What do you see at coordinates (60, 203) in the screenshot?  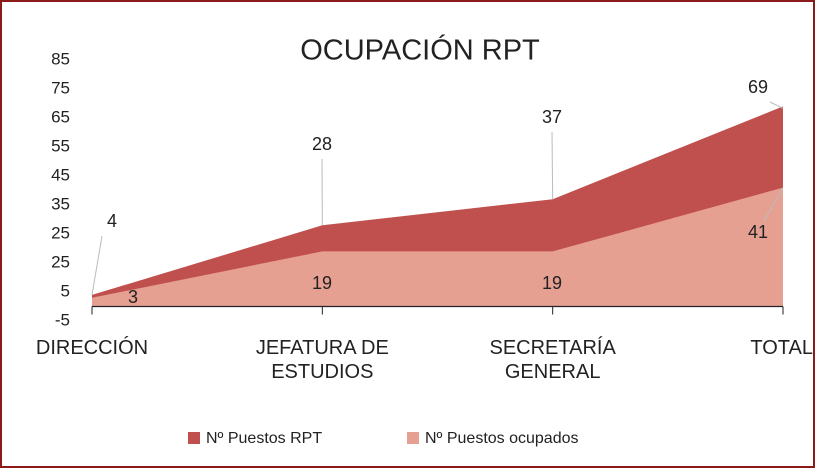 I see `y-tick-label: 35` at bounding box center [60, 203].